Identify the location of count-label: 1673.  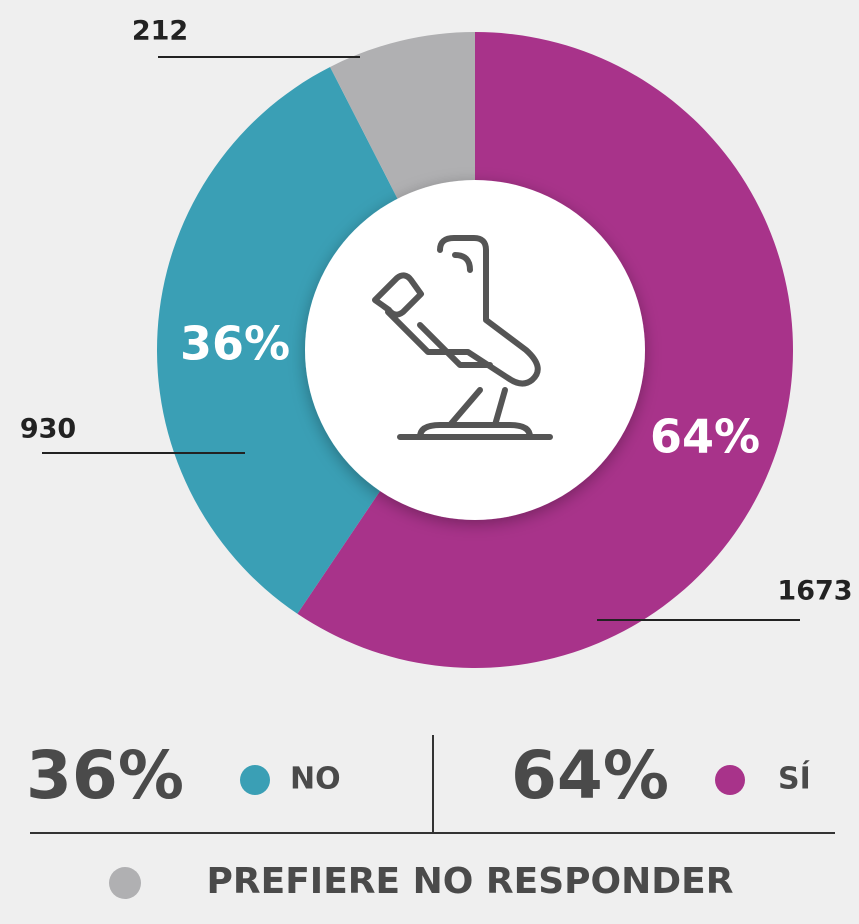
(814, 591).